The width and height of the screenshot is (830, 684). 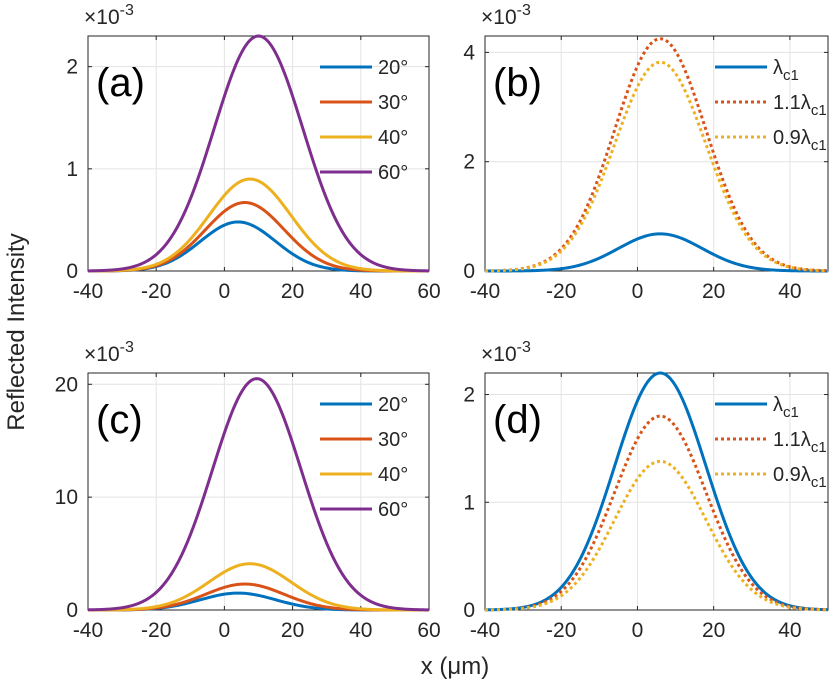 I want to click on y-tick-label: 20, so click(x=66, y=384).